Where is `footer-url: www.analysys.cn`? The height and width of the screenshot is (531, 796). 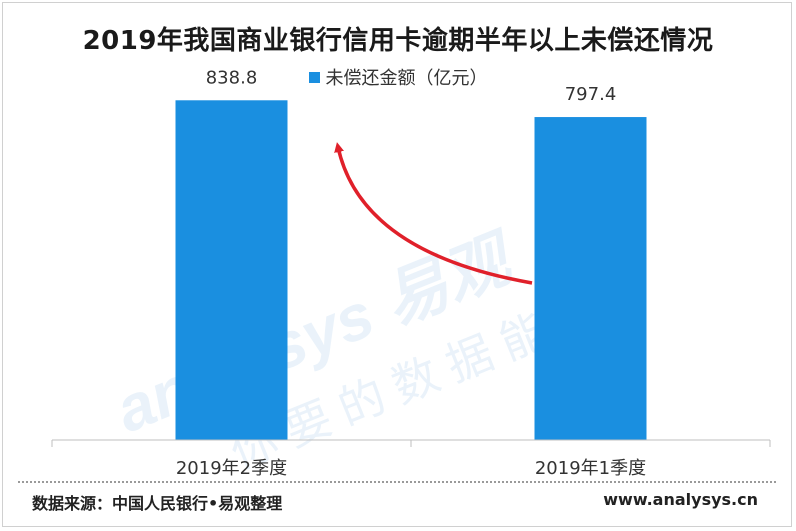
footer-url: www.analysys.cn is located at coordinates (680, 499).